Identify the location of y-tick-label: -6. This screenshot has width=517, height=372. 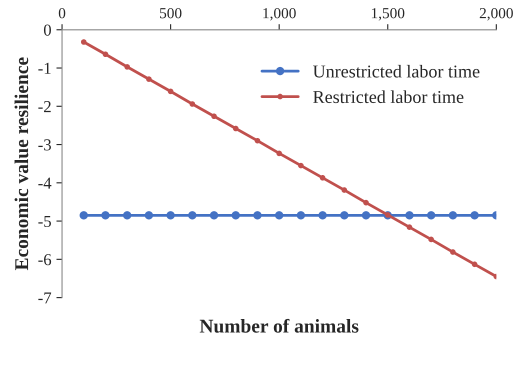
(45, 260).